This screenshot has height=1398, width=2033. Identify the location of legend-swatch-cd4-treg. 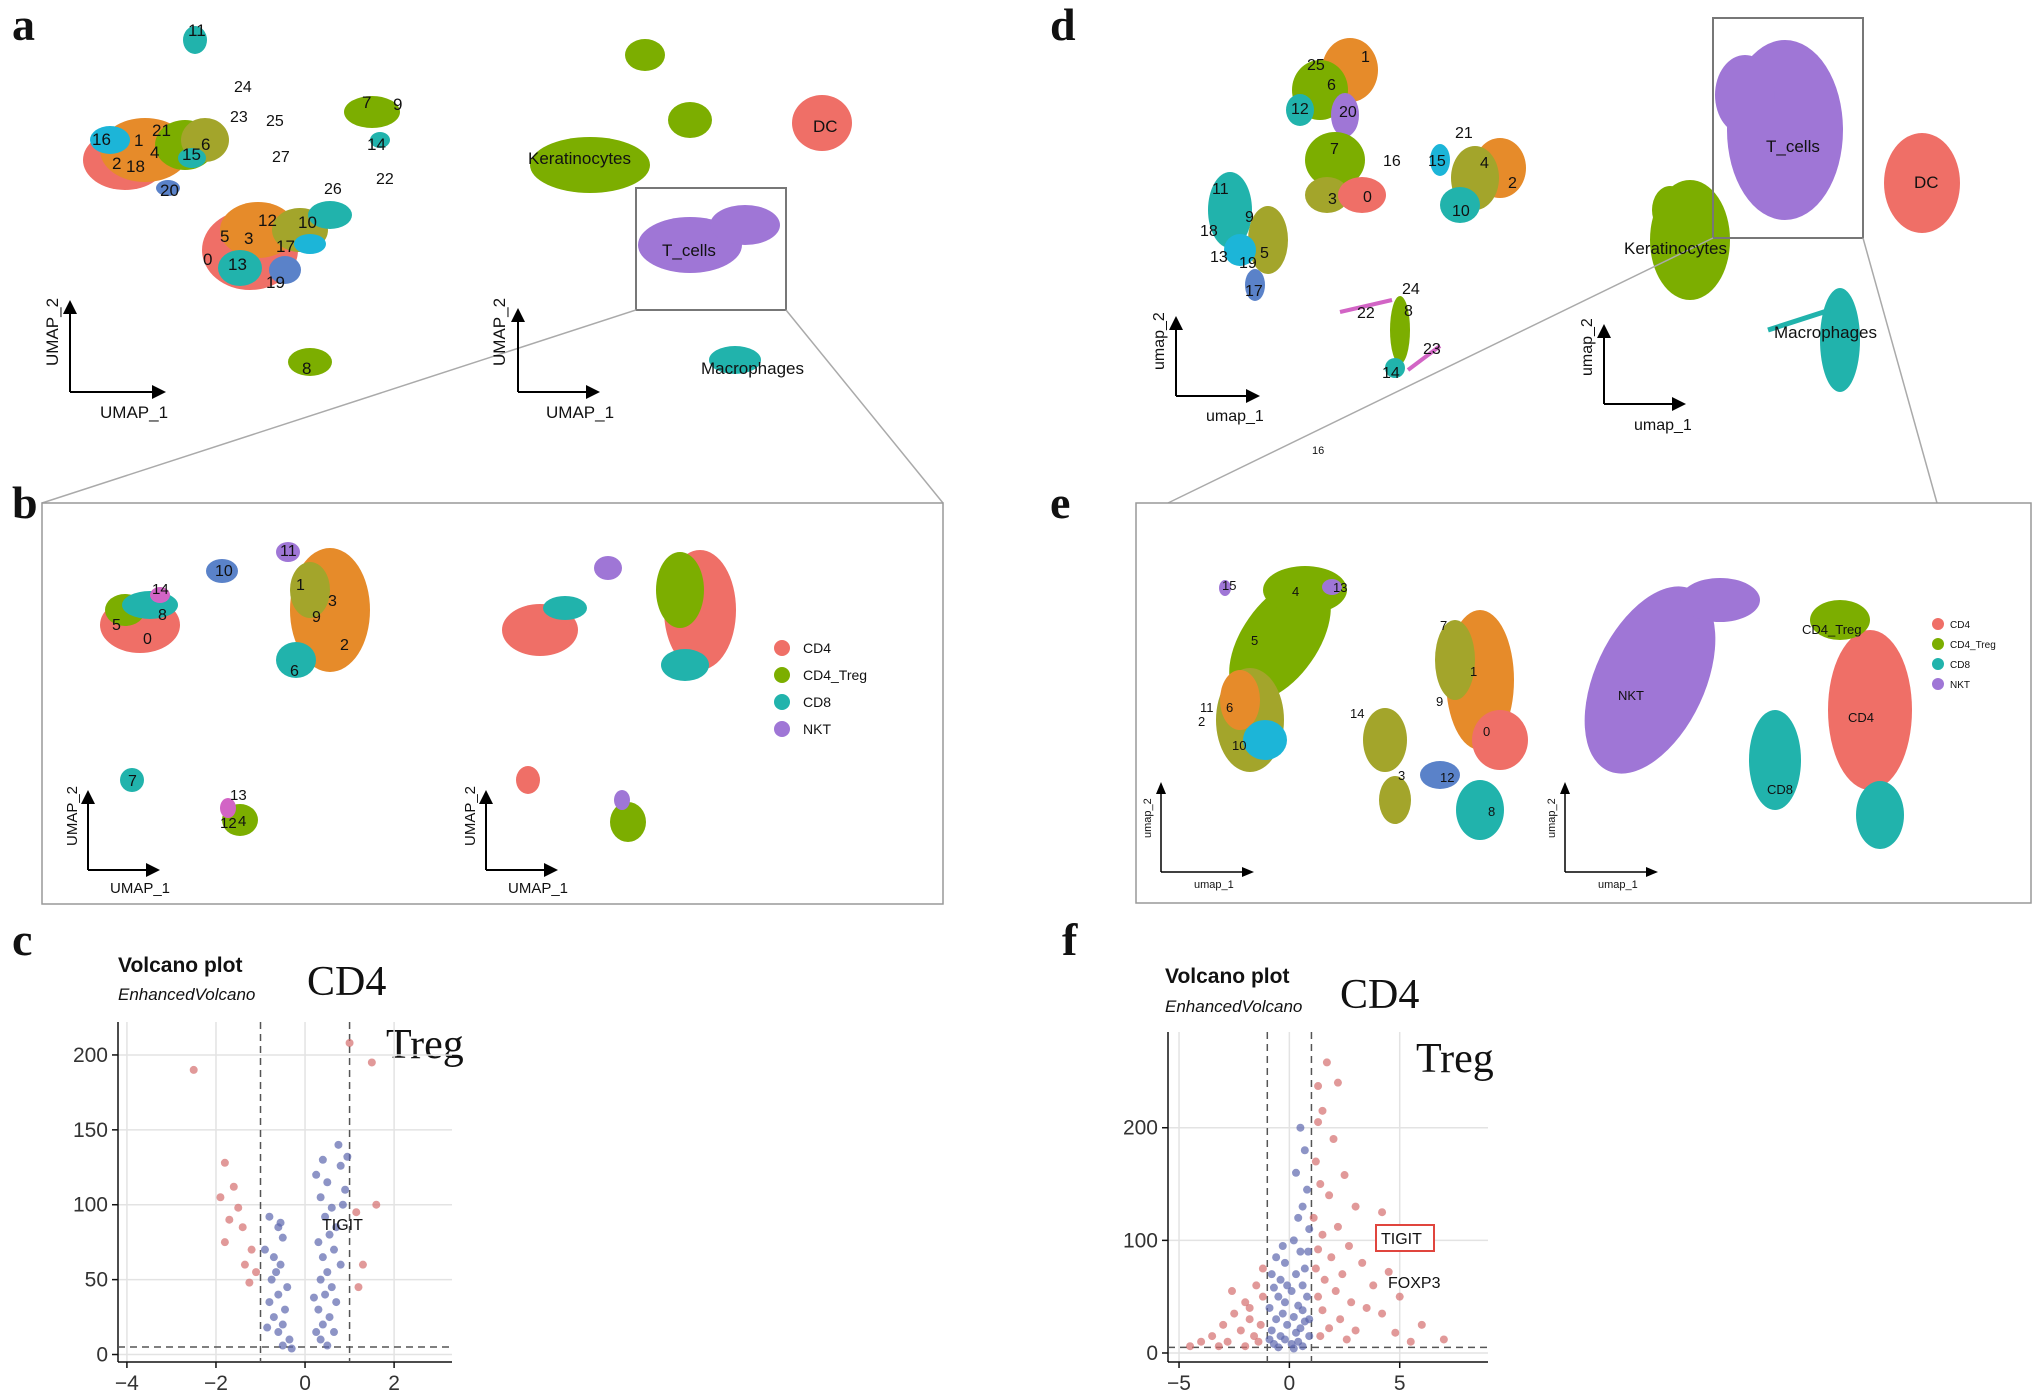
(1938, 644).